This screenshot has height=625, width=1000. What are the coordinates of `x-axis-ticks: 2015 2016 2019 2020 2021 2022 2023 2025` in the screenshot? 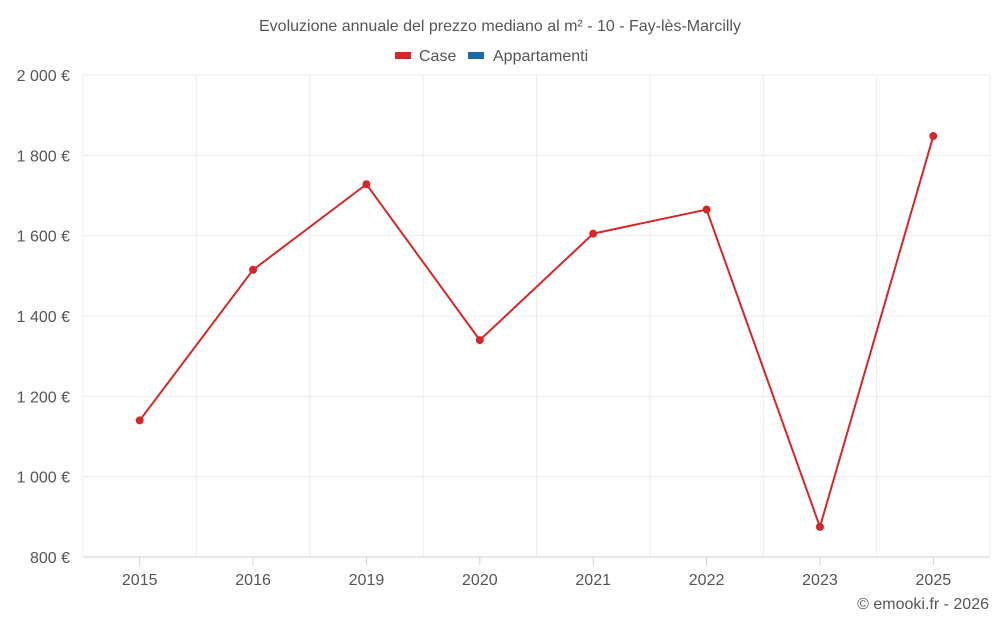 It's located at (536, 573).